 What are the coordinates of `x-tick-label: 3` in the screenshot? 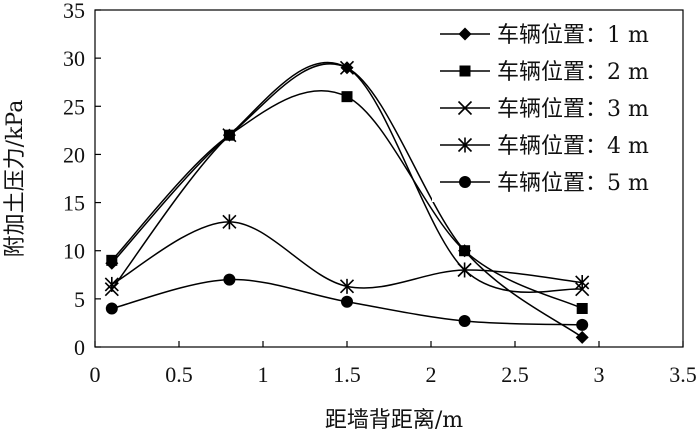 It's located at (599, 374).